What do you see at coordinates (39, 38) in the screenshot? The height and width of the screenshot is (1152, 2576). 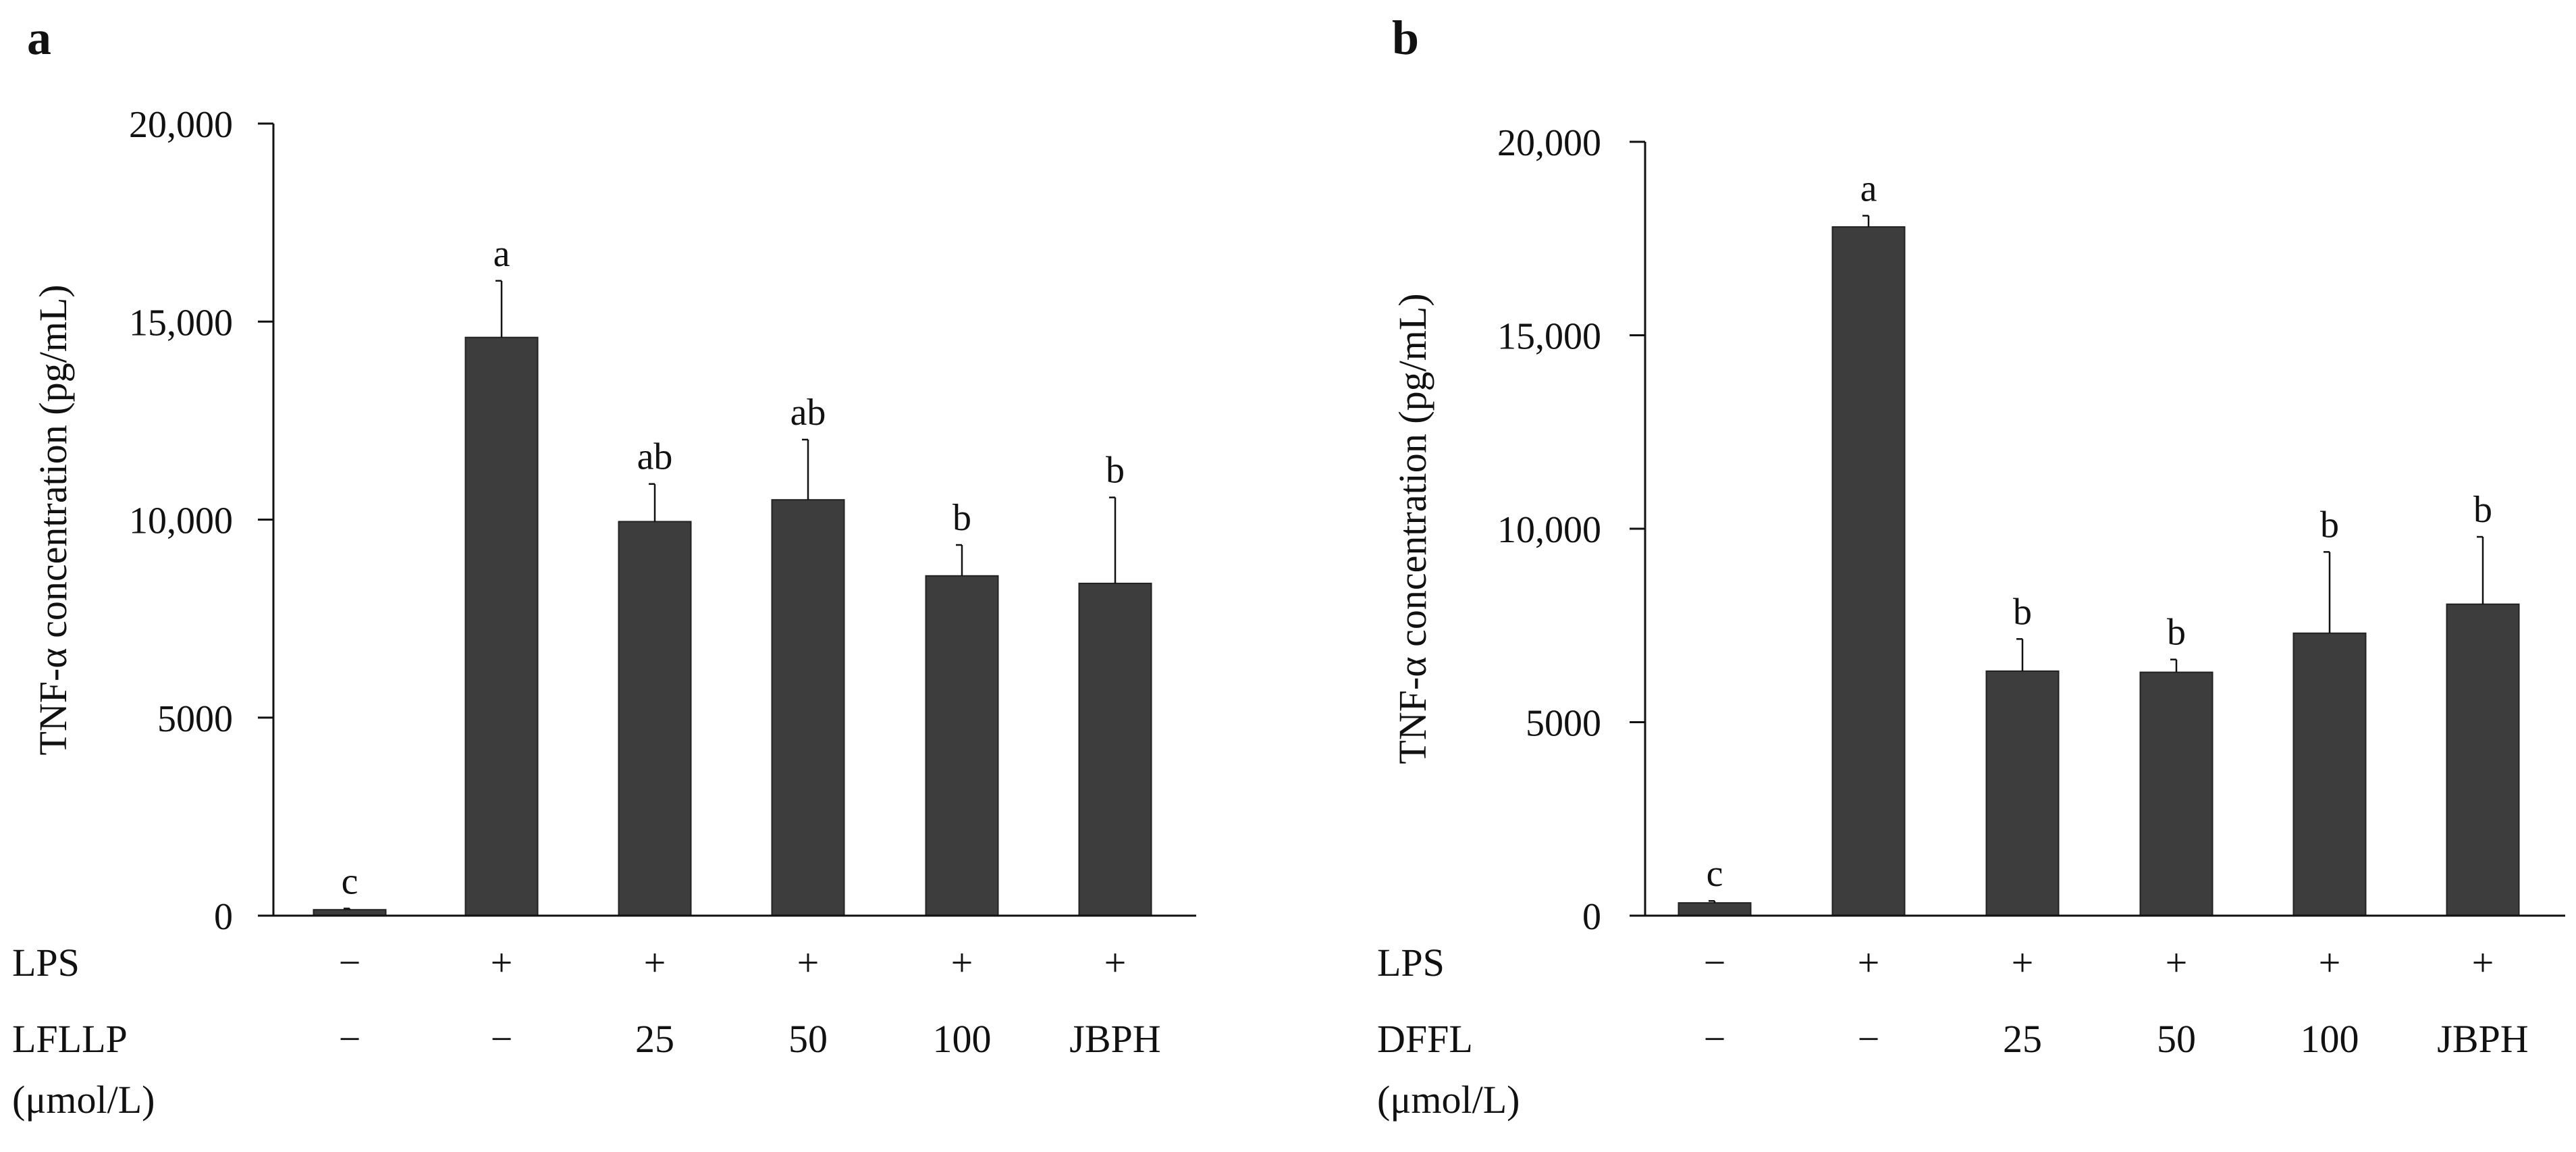 I see `panel-letter: a` at bounding box center [39, 38].